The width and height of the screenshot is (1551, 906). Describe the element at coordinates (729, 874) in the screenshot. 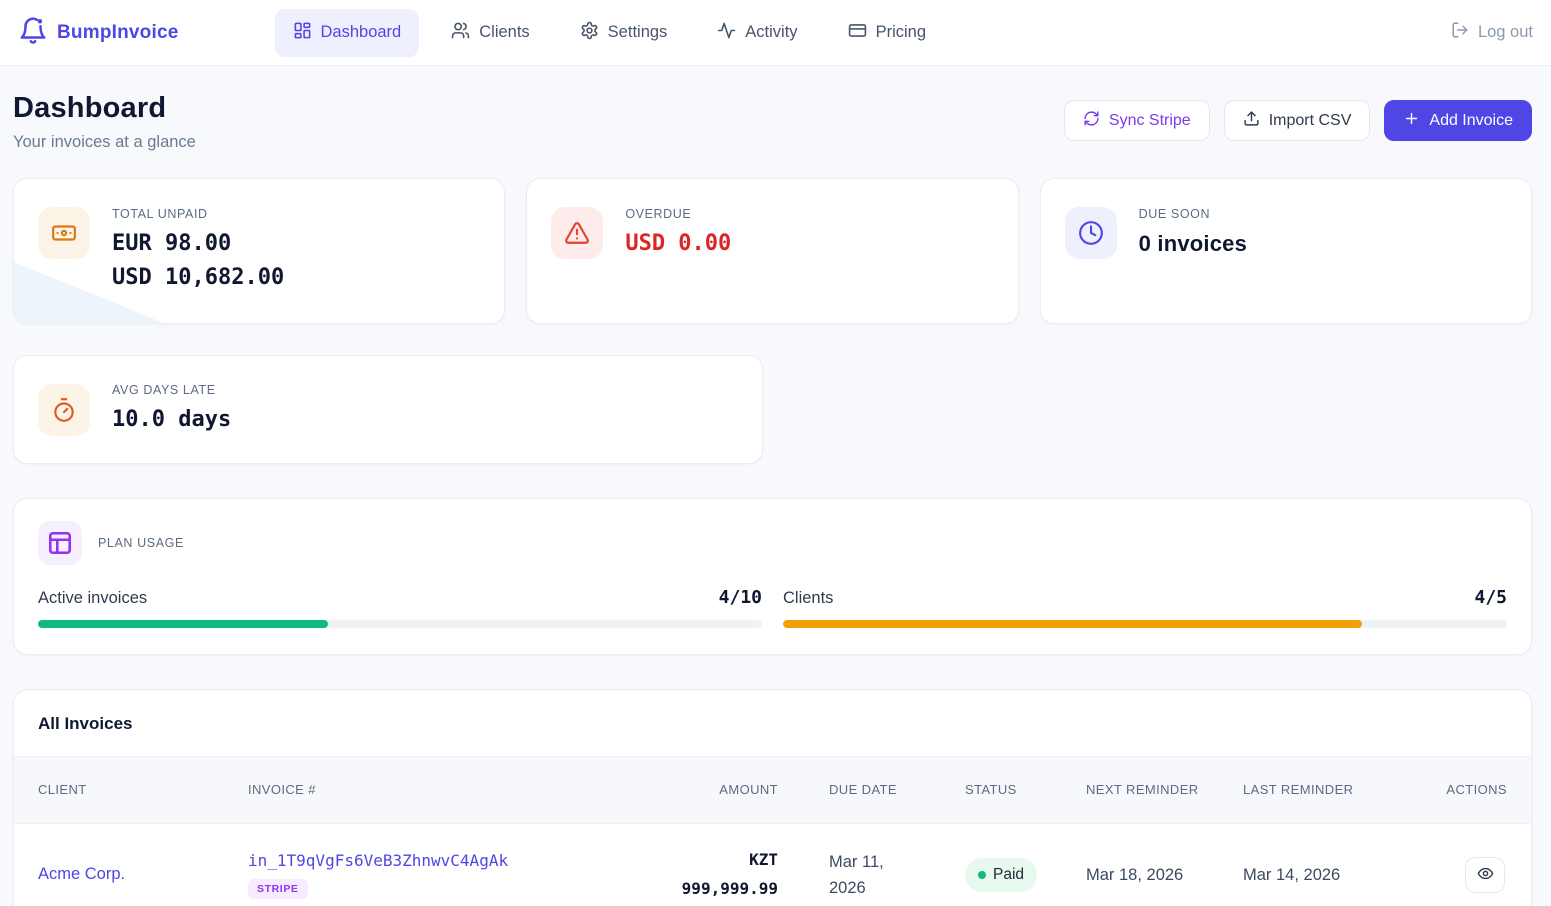

I see `invoice-amount: KZT 999,999.99` at that location.